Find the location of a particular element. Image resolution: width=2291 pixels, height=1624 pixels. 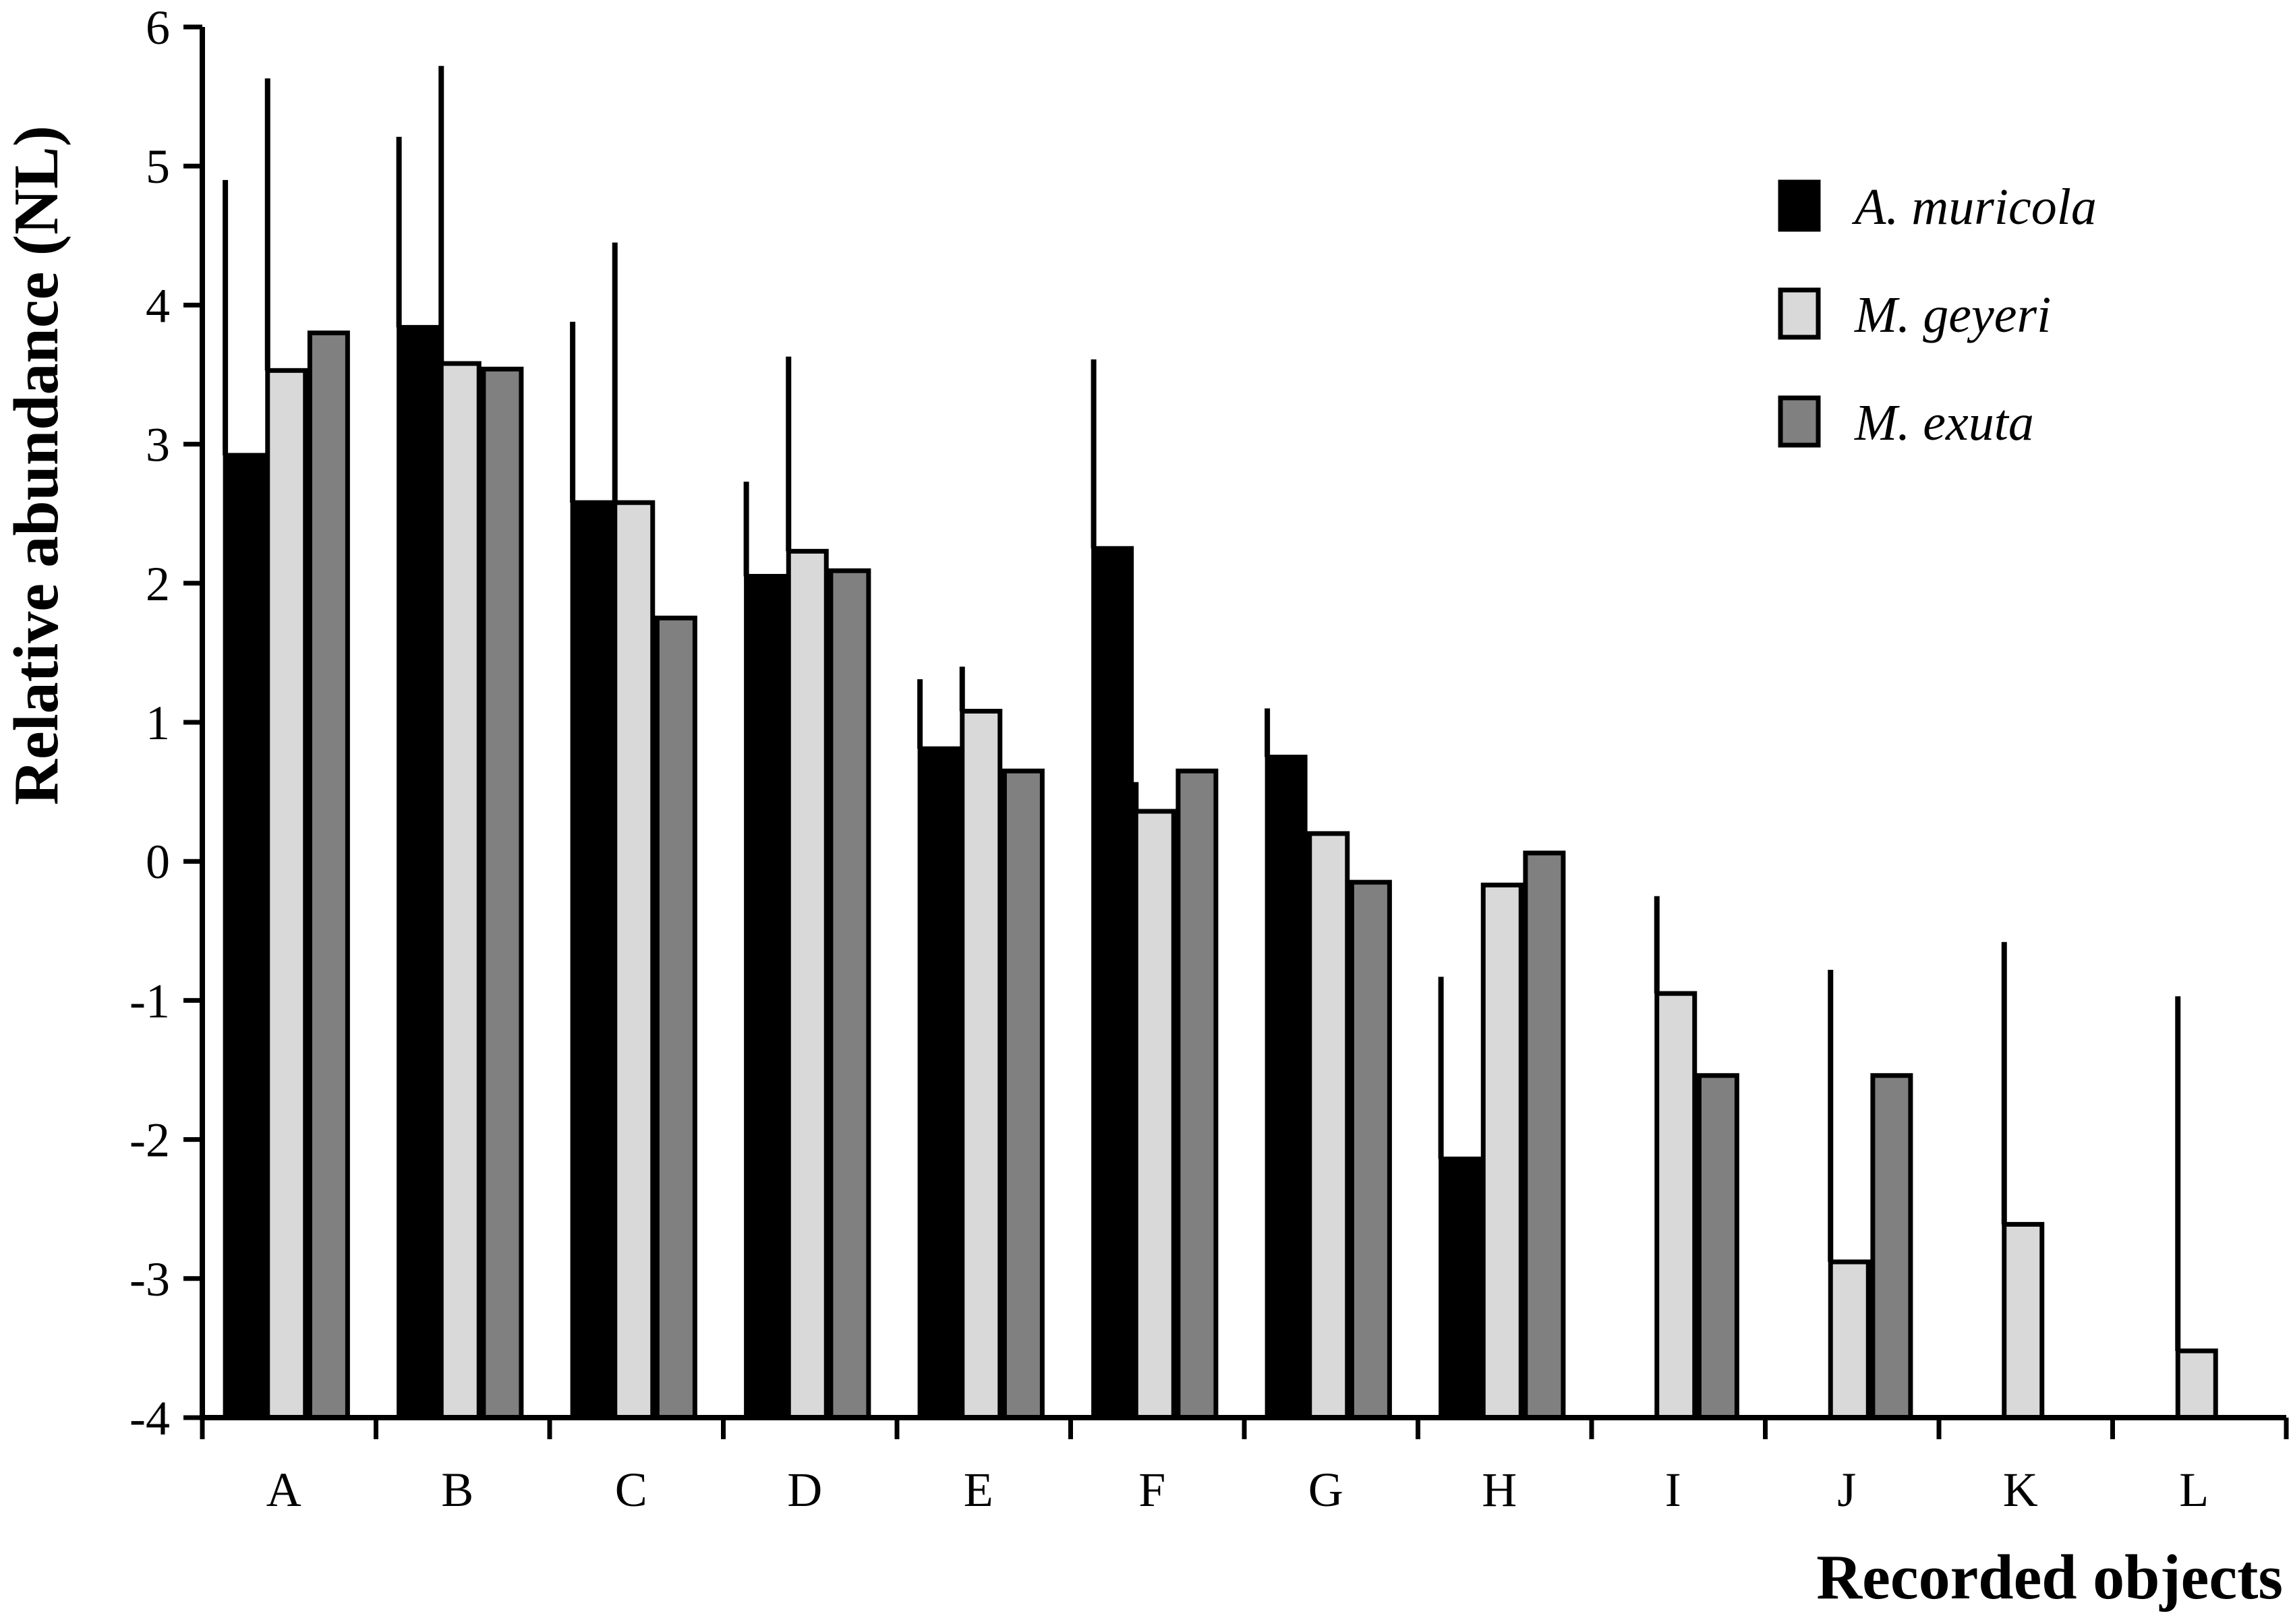

bar-m-geyeri-H is located at coordinates (1502, 1151).